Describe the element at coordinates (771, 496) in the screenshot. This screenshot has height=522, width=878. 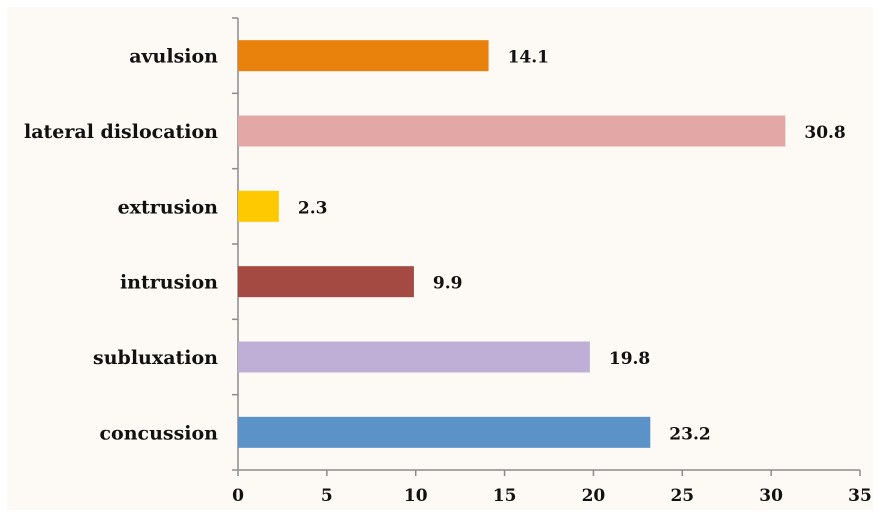
I see `x-tick-label: 30` at that location.